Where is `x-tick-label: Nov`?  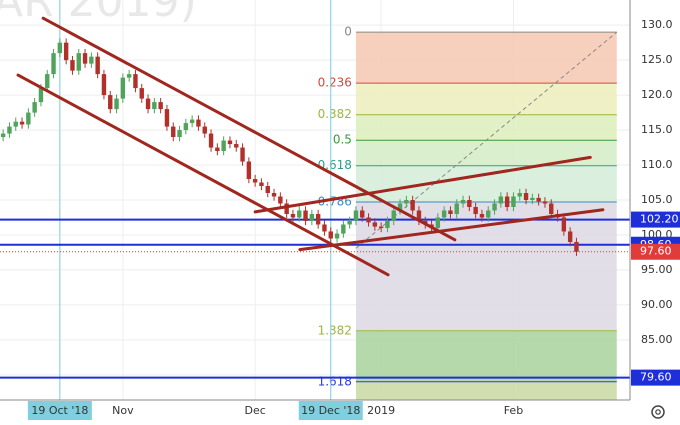
x-tick-label: Nov is located at coordinates (123, 410).